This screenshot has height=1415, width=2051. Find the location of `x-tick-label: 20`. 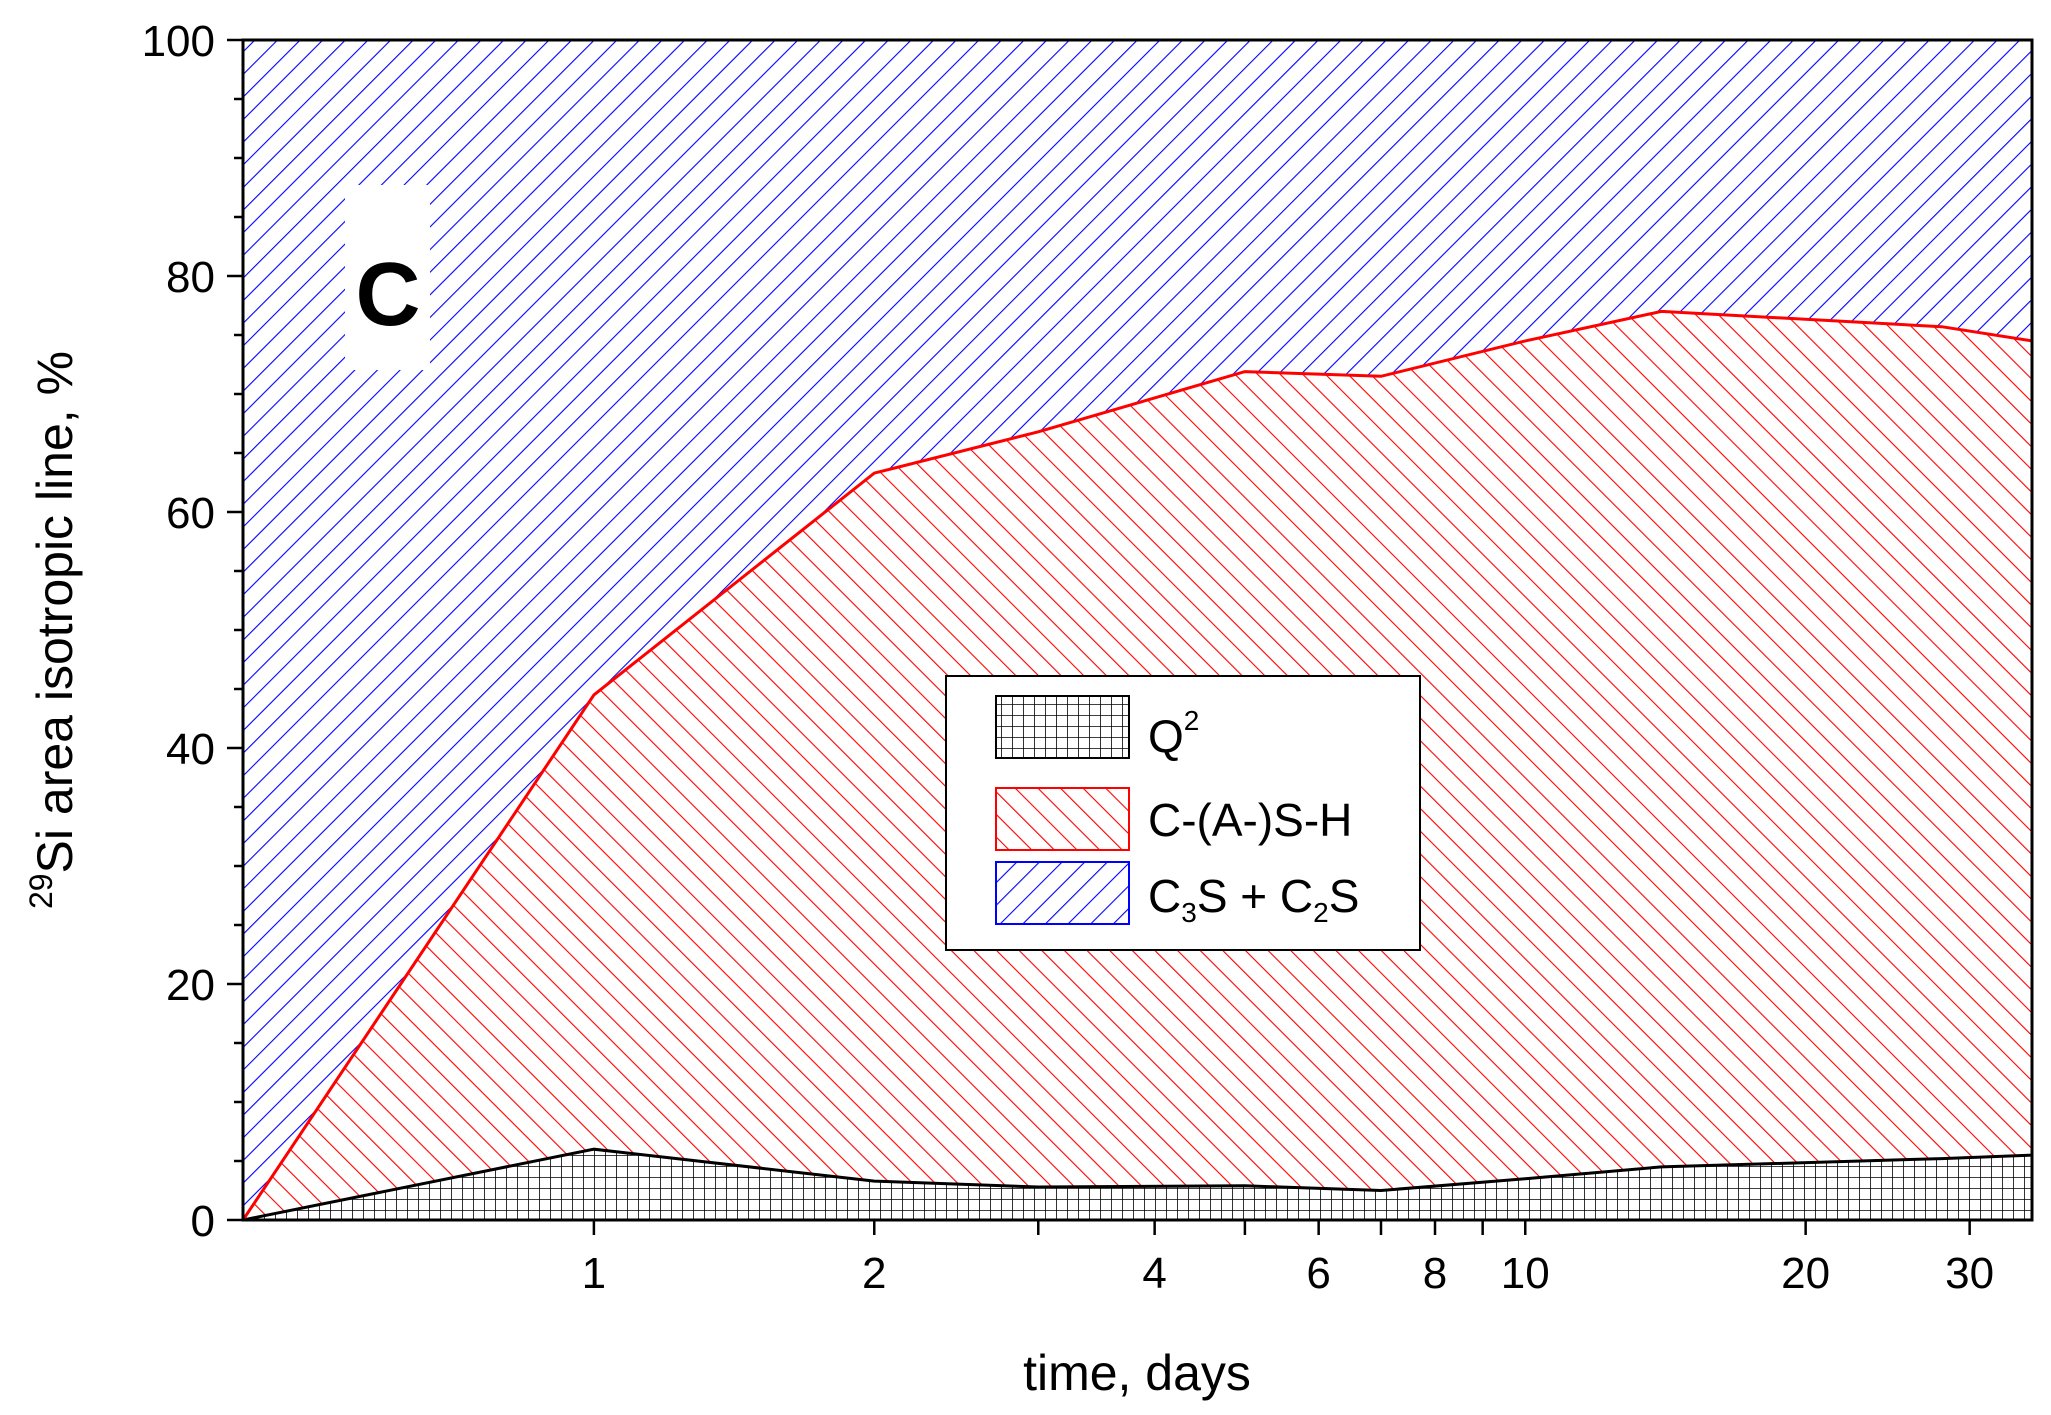

x-tick-label: 20 is located at coordinates (1805, 1273).